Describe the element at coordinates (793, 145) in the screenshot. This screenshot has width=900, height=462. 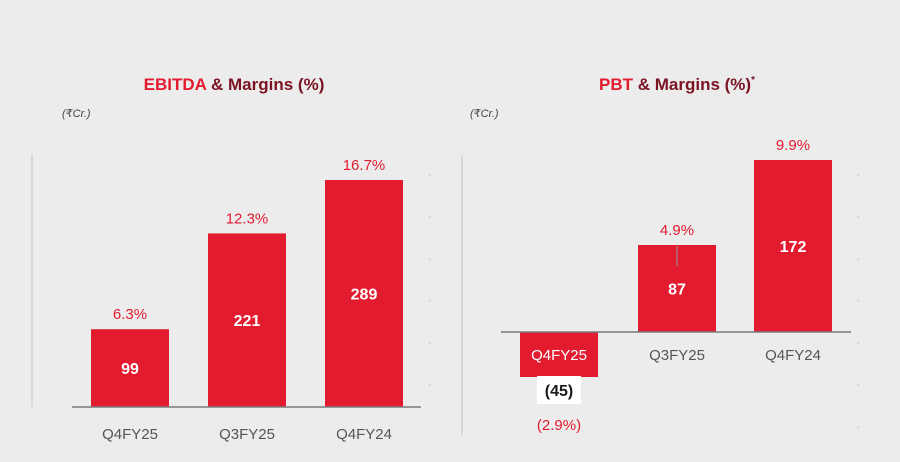
I see `pbt-margin-label: 9.9%` at that location.